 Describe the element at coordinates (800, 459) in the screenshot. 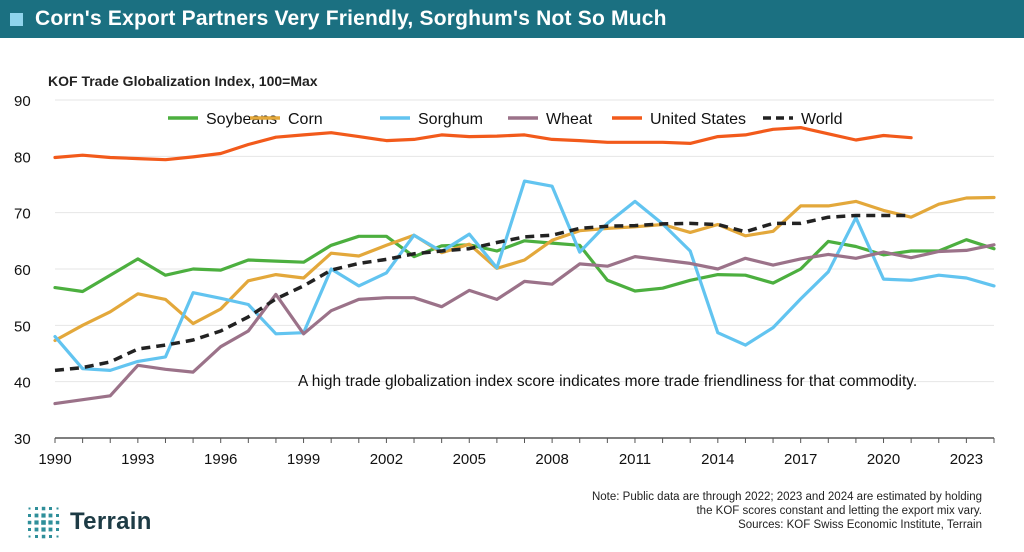

I see `x-tick-label-2017: 2017` at that location.